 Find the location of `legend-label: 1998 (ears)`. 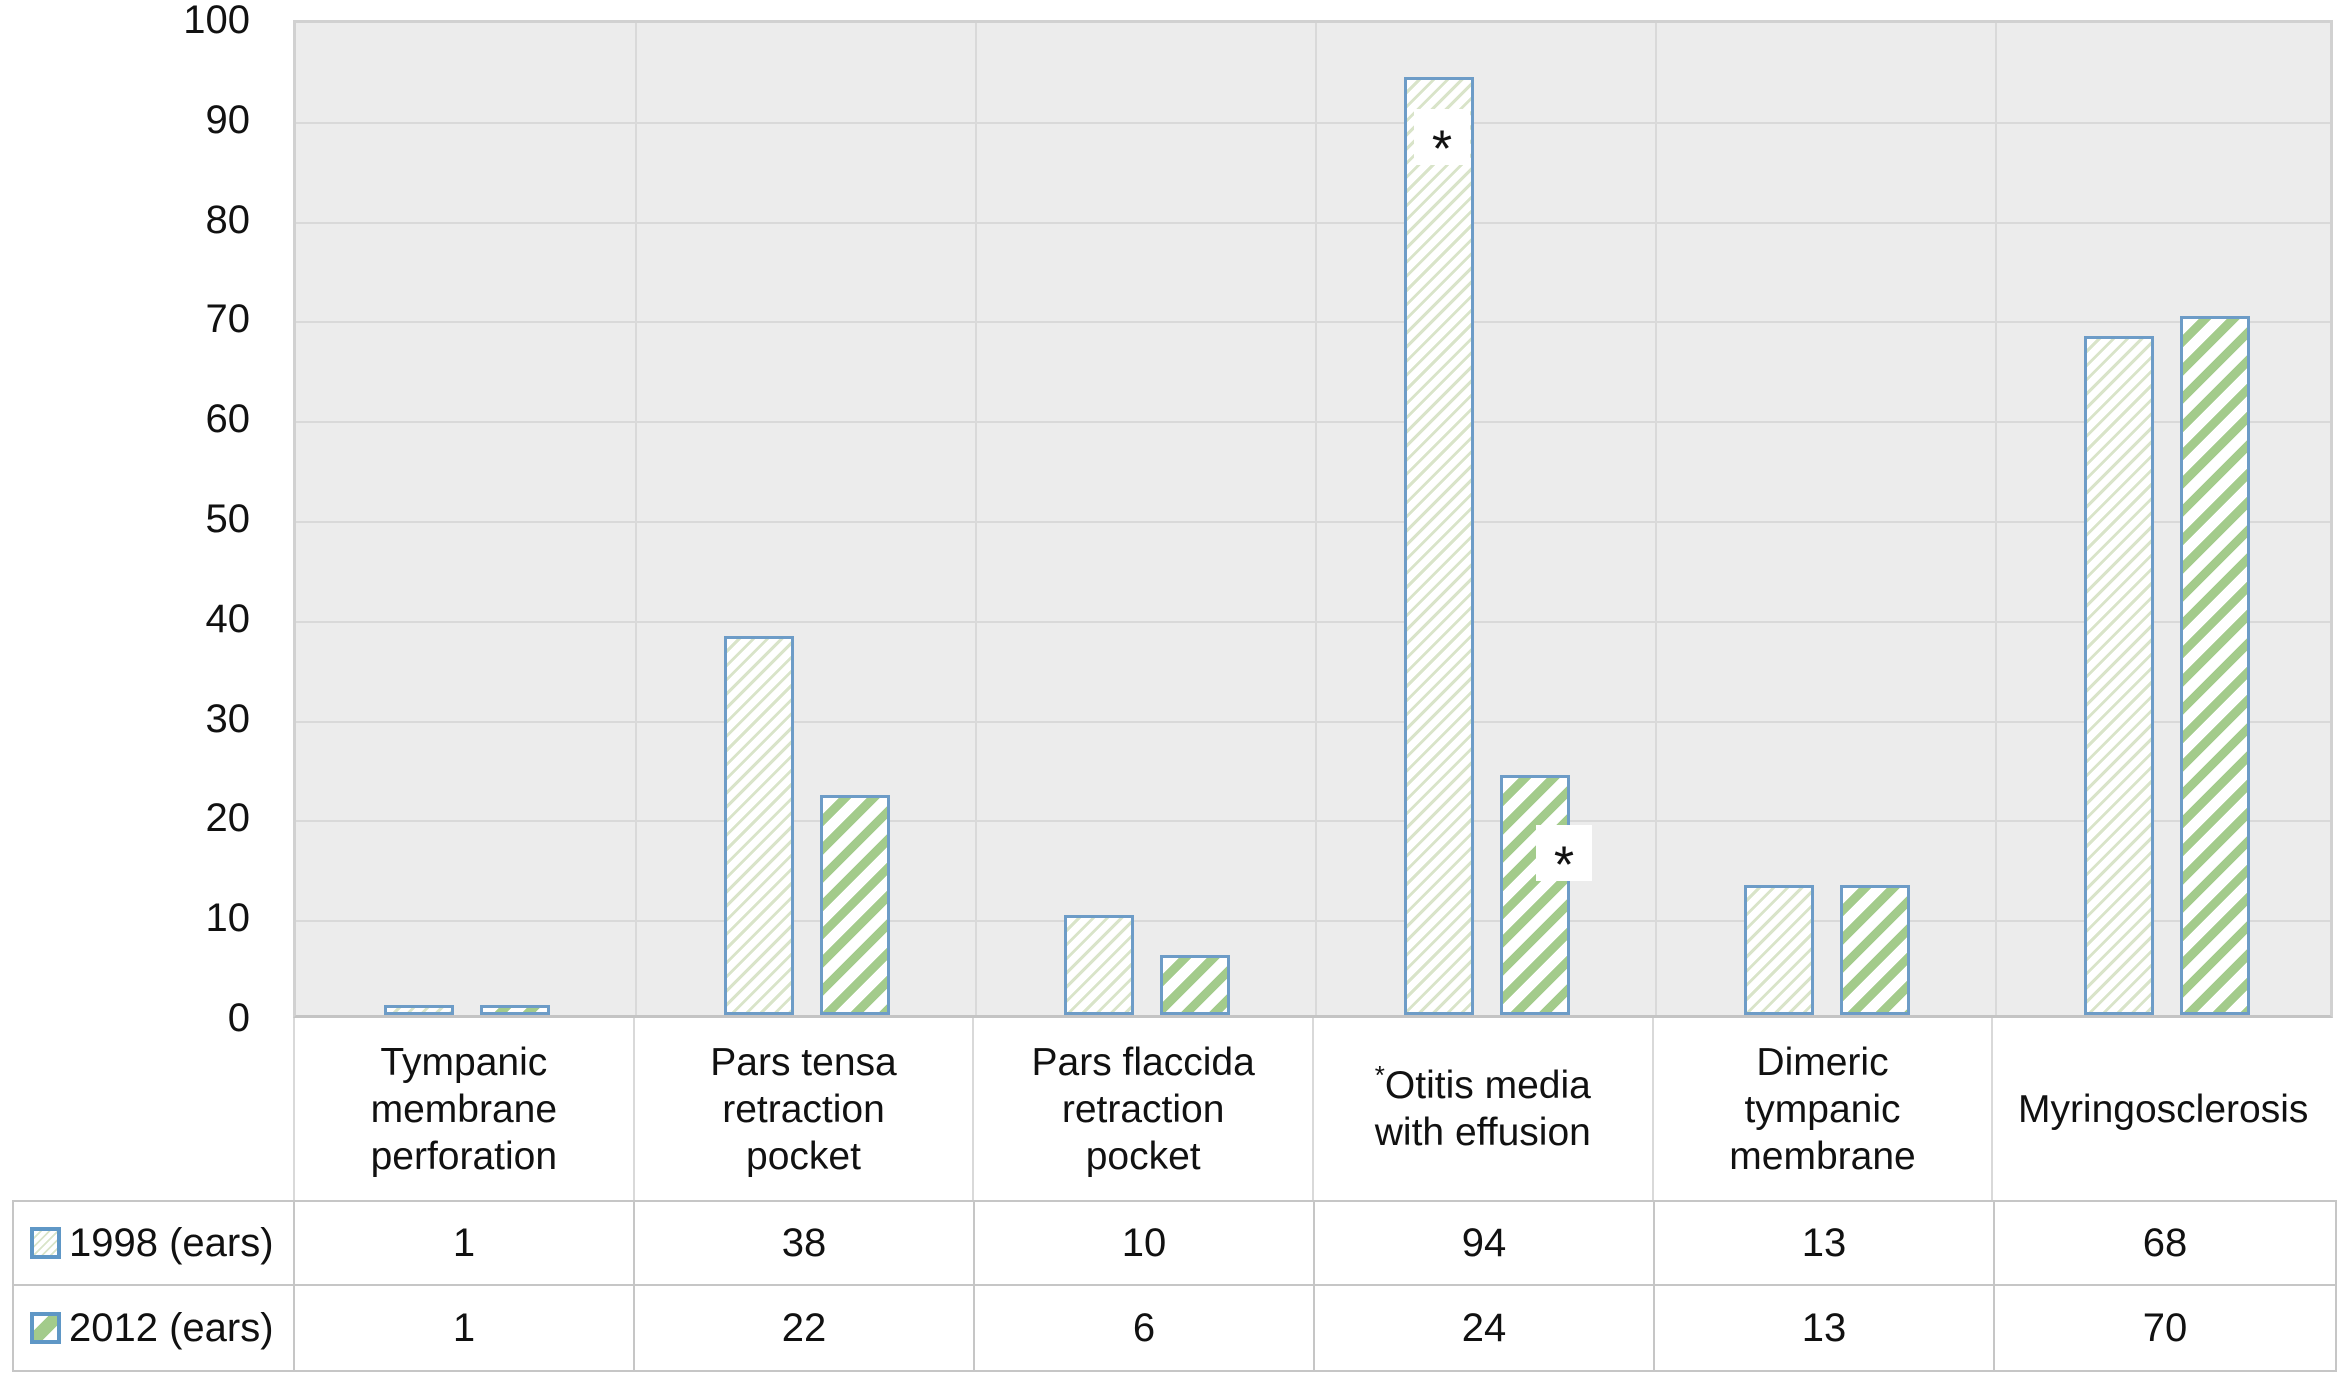

legend-label: 1998 (ears) is located at coordinates (171, 1242).